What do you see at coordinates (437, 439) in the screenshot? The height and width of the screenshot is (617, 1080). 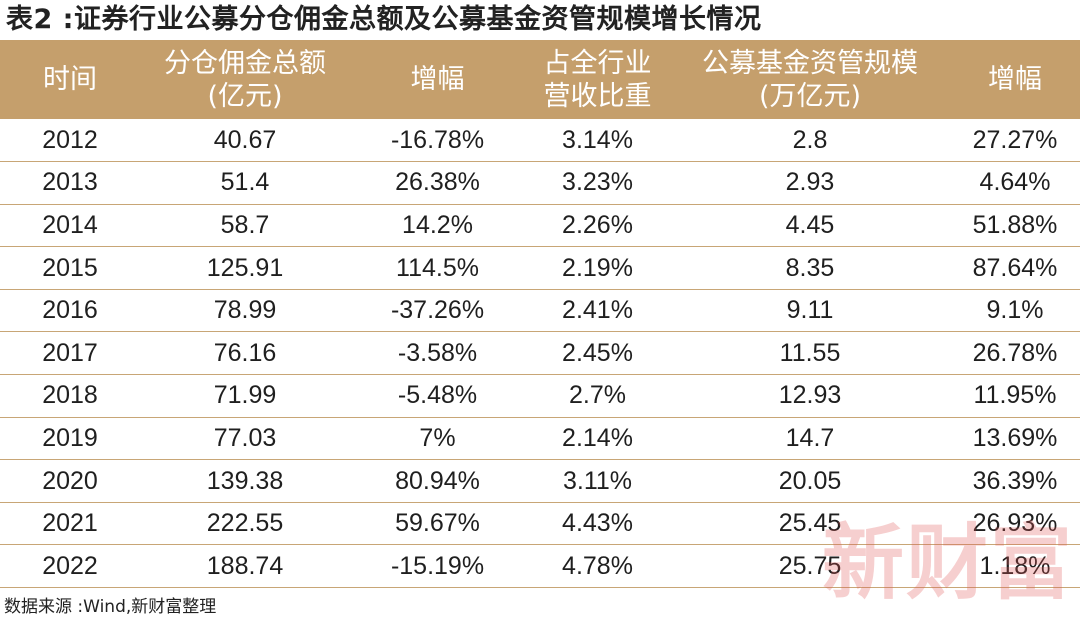 I see `commission-growth-cell: 7%` at bounding box center [437, 439].